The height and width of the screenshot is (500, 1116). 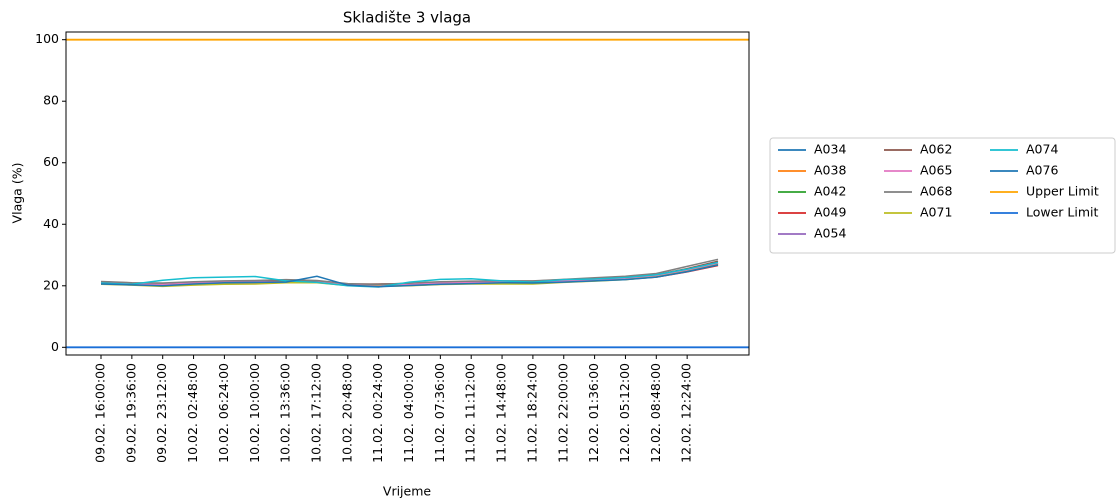 What do you see at coordinates (51, 284) in the screenshot?
I see `y-tick-label: 20` at bounding box center [51, 284].